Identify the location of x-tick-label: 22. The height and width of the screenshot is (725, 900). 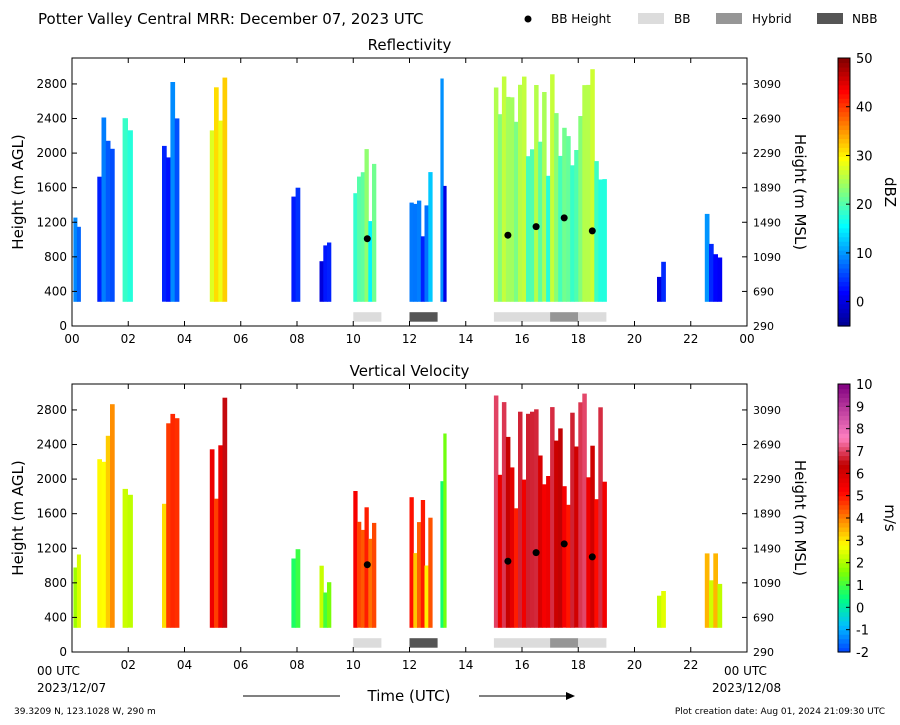
(690, 665).